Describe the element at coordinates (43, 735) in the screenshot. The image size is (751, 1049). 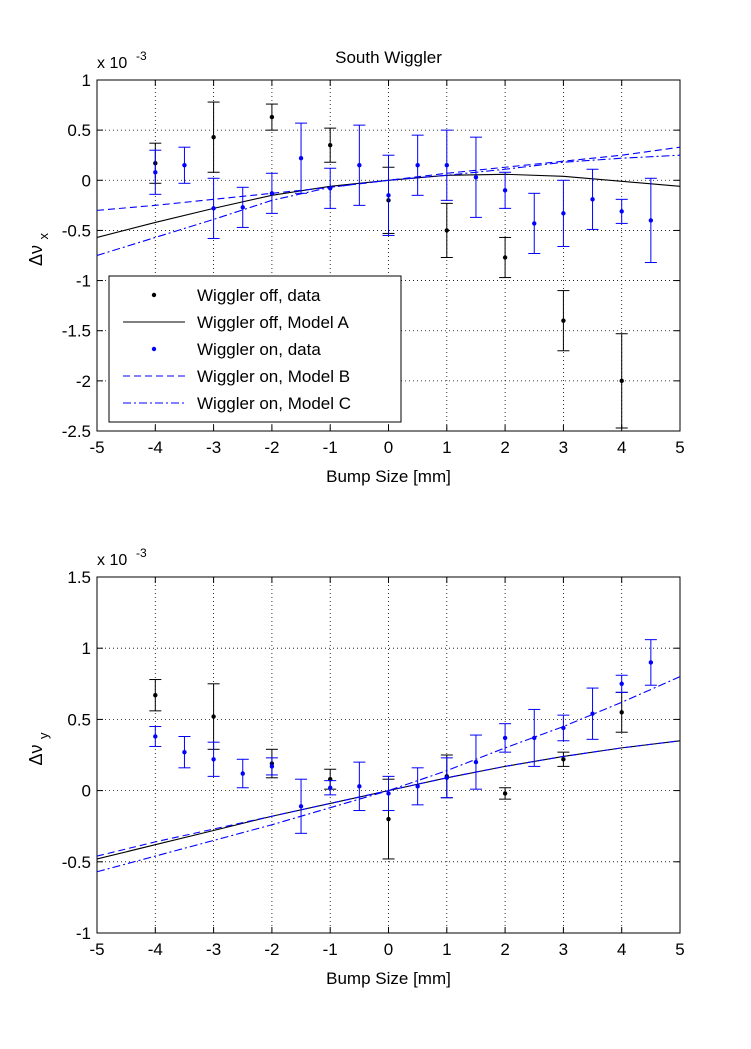
I see `y-axis-label-subscript: y` at that location.